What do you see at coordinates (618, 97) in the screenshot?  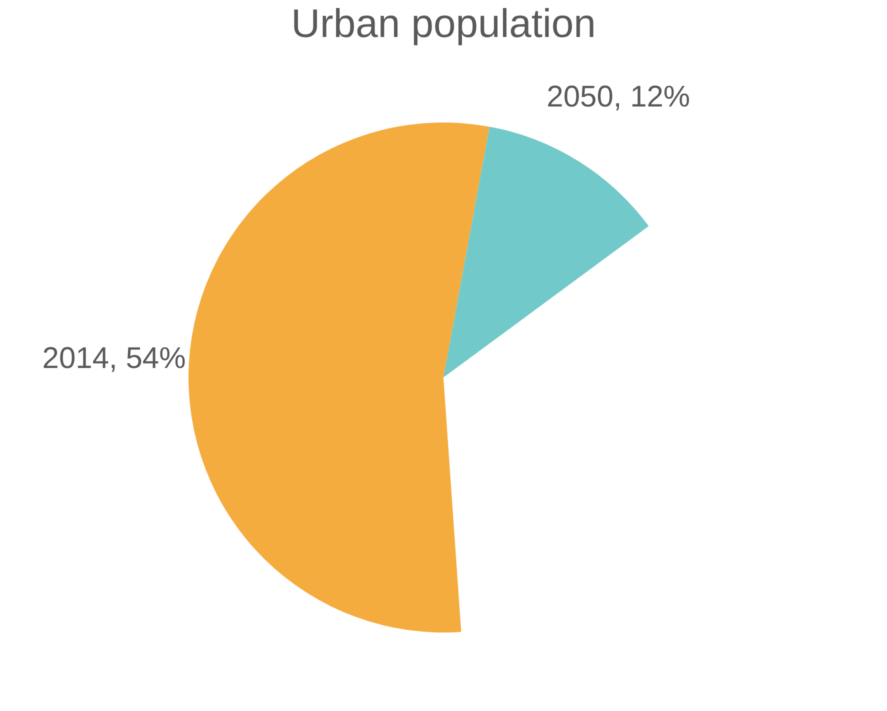 I see `slice-label: 2050, 12%` at bounding box center [618, 97].